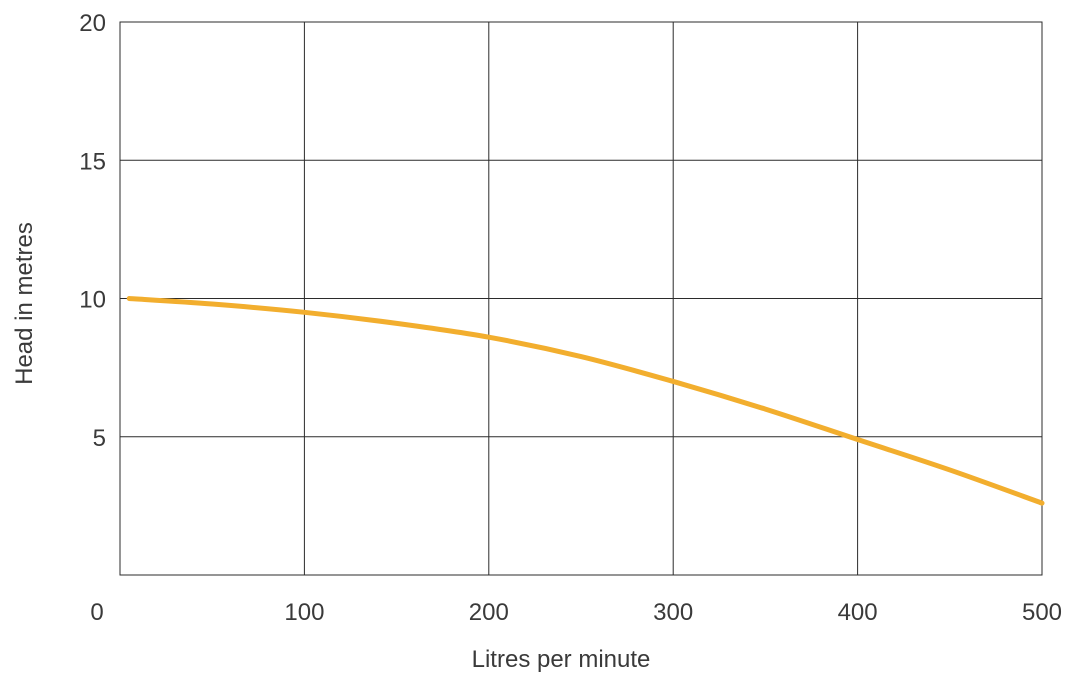 This screenshot has height=677, width=1070. What do you see at coordinates (92, 23) in the screenshot?
I see `y-tick-label: 20` at bounding box center [92, 23].